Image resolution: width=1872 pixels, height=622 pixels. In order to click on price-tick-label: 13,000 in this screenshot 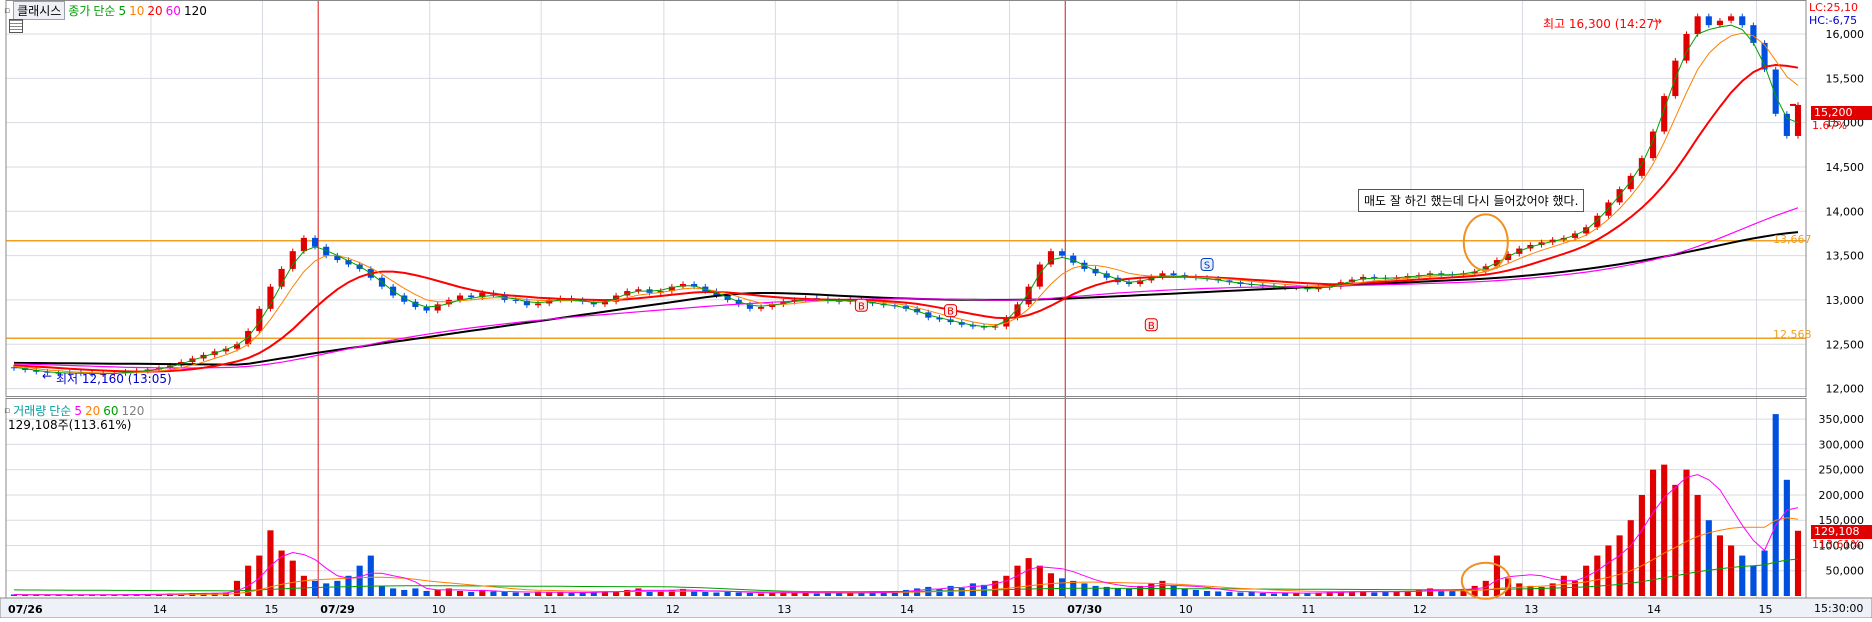, I will do `click(1845, 300)`.